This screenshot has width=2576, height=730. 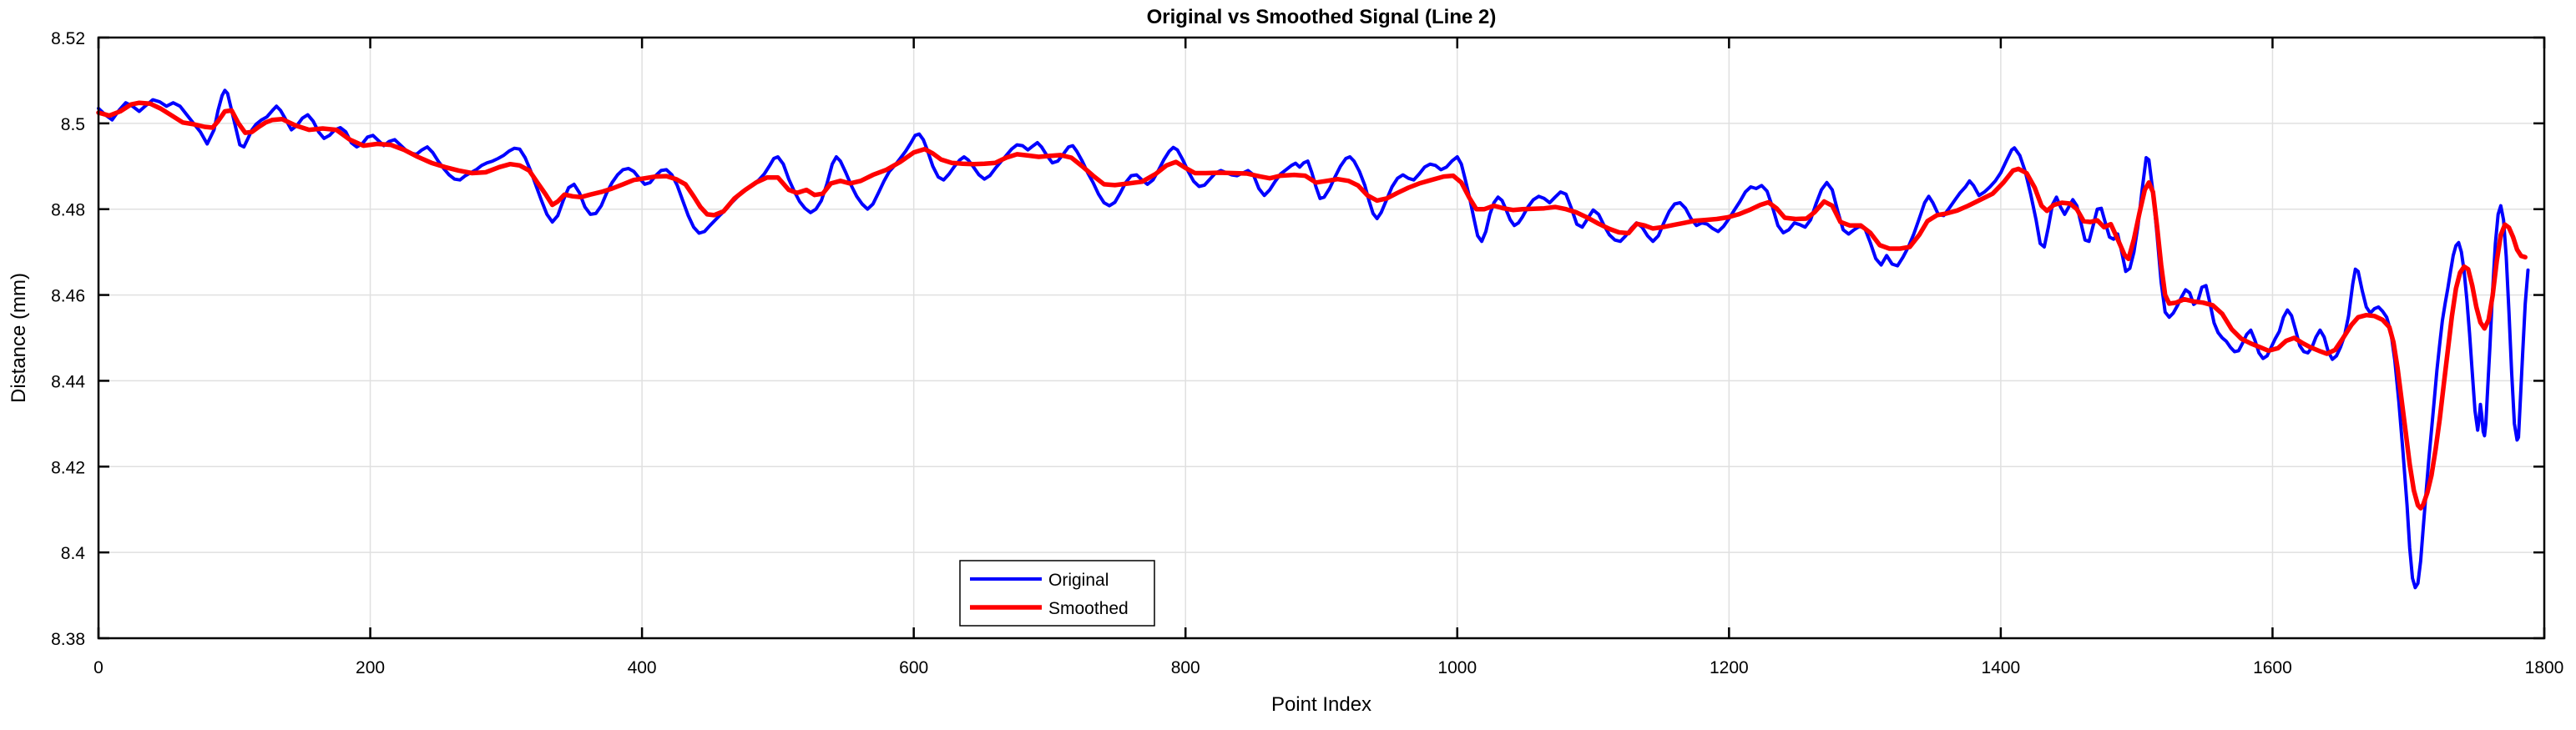 I want to click on y-tick-label: 8.52, so click(x=68, y=38).